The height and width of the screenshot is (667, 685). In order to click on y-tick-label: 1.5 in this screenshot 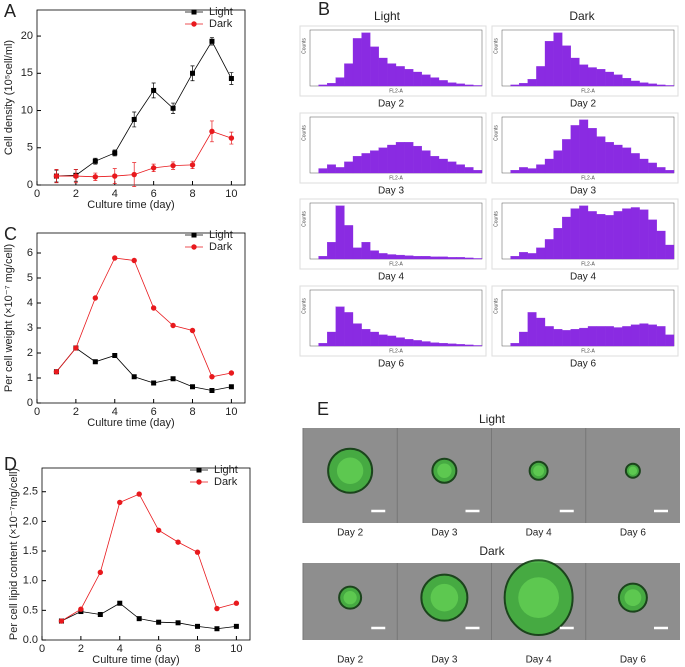, I will do `click(30, 551)`.